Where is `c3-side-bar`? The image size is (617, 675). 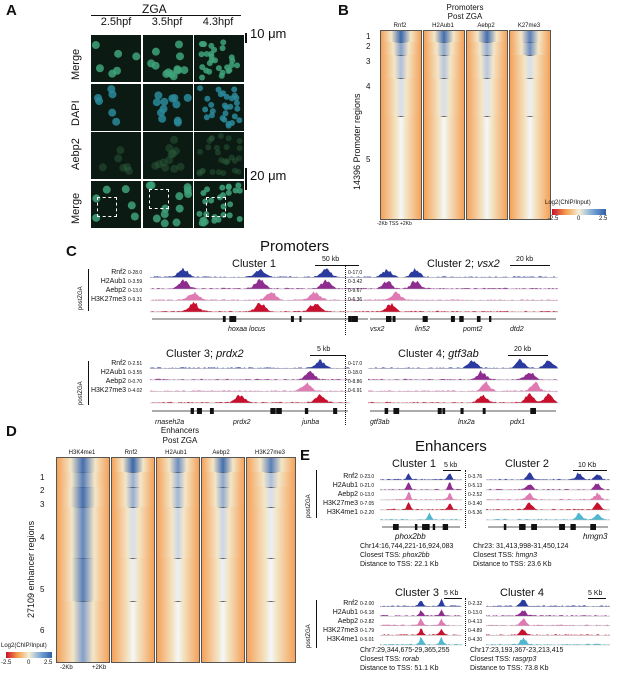
c3-side-bar is located at coordinates (88, 383).